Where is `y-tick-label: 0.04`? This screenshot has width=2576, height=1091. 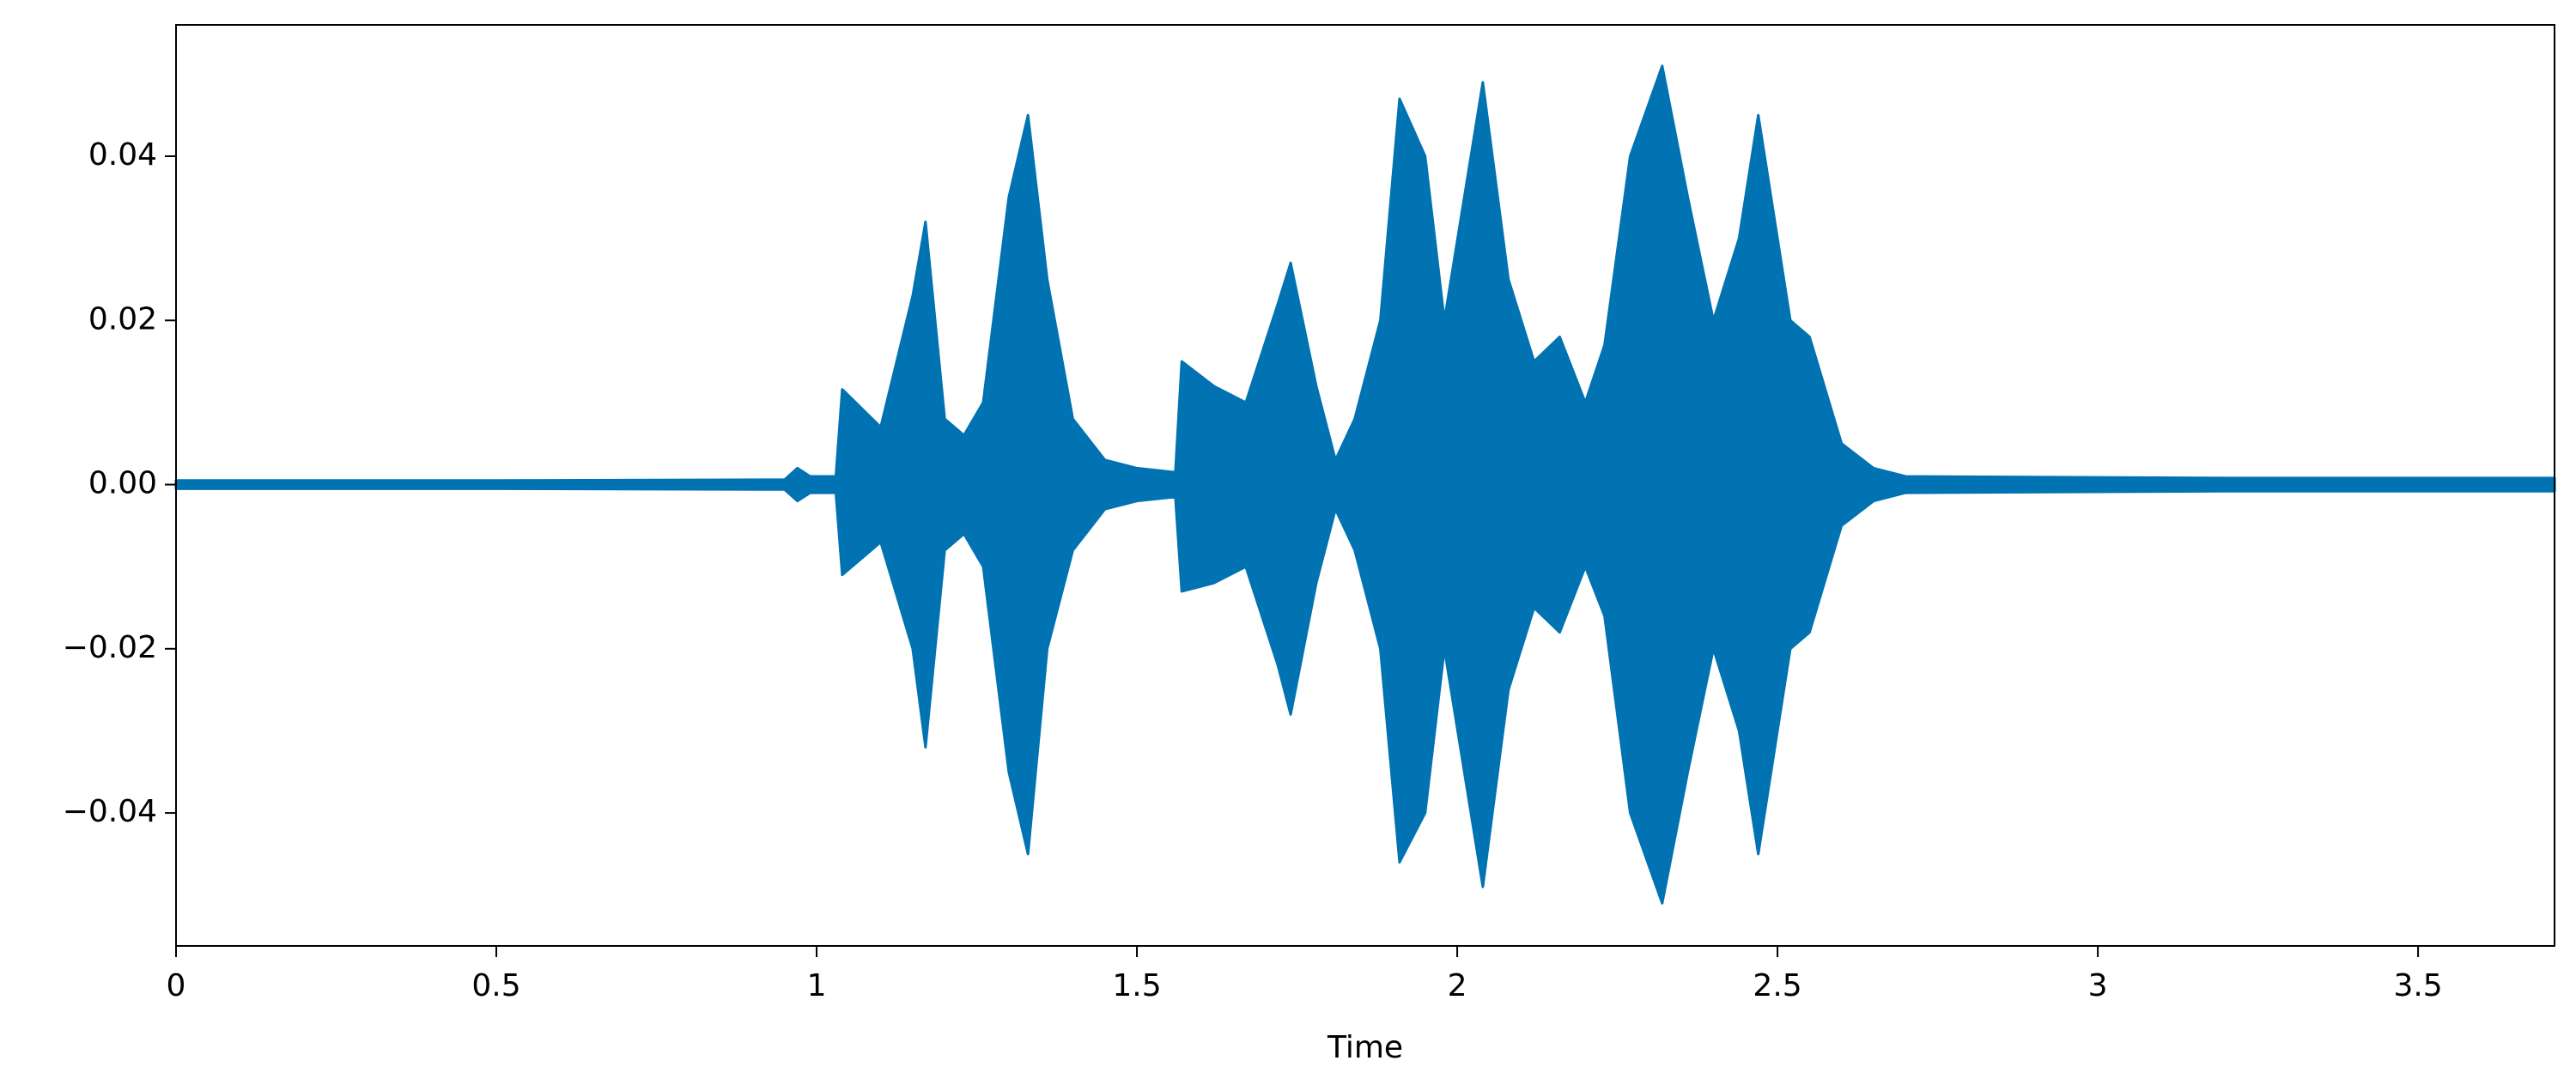 y-tick-label: 0.04 is located at coordinates (123, 155).